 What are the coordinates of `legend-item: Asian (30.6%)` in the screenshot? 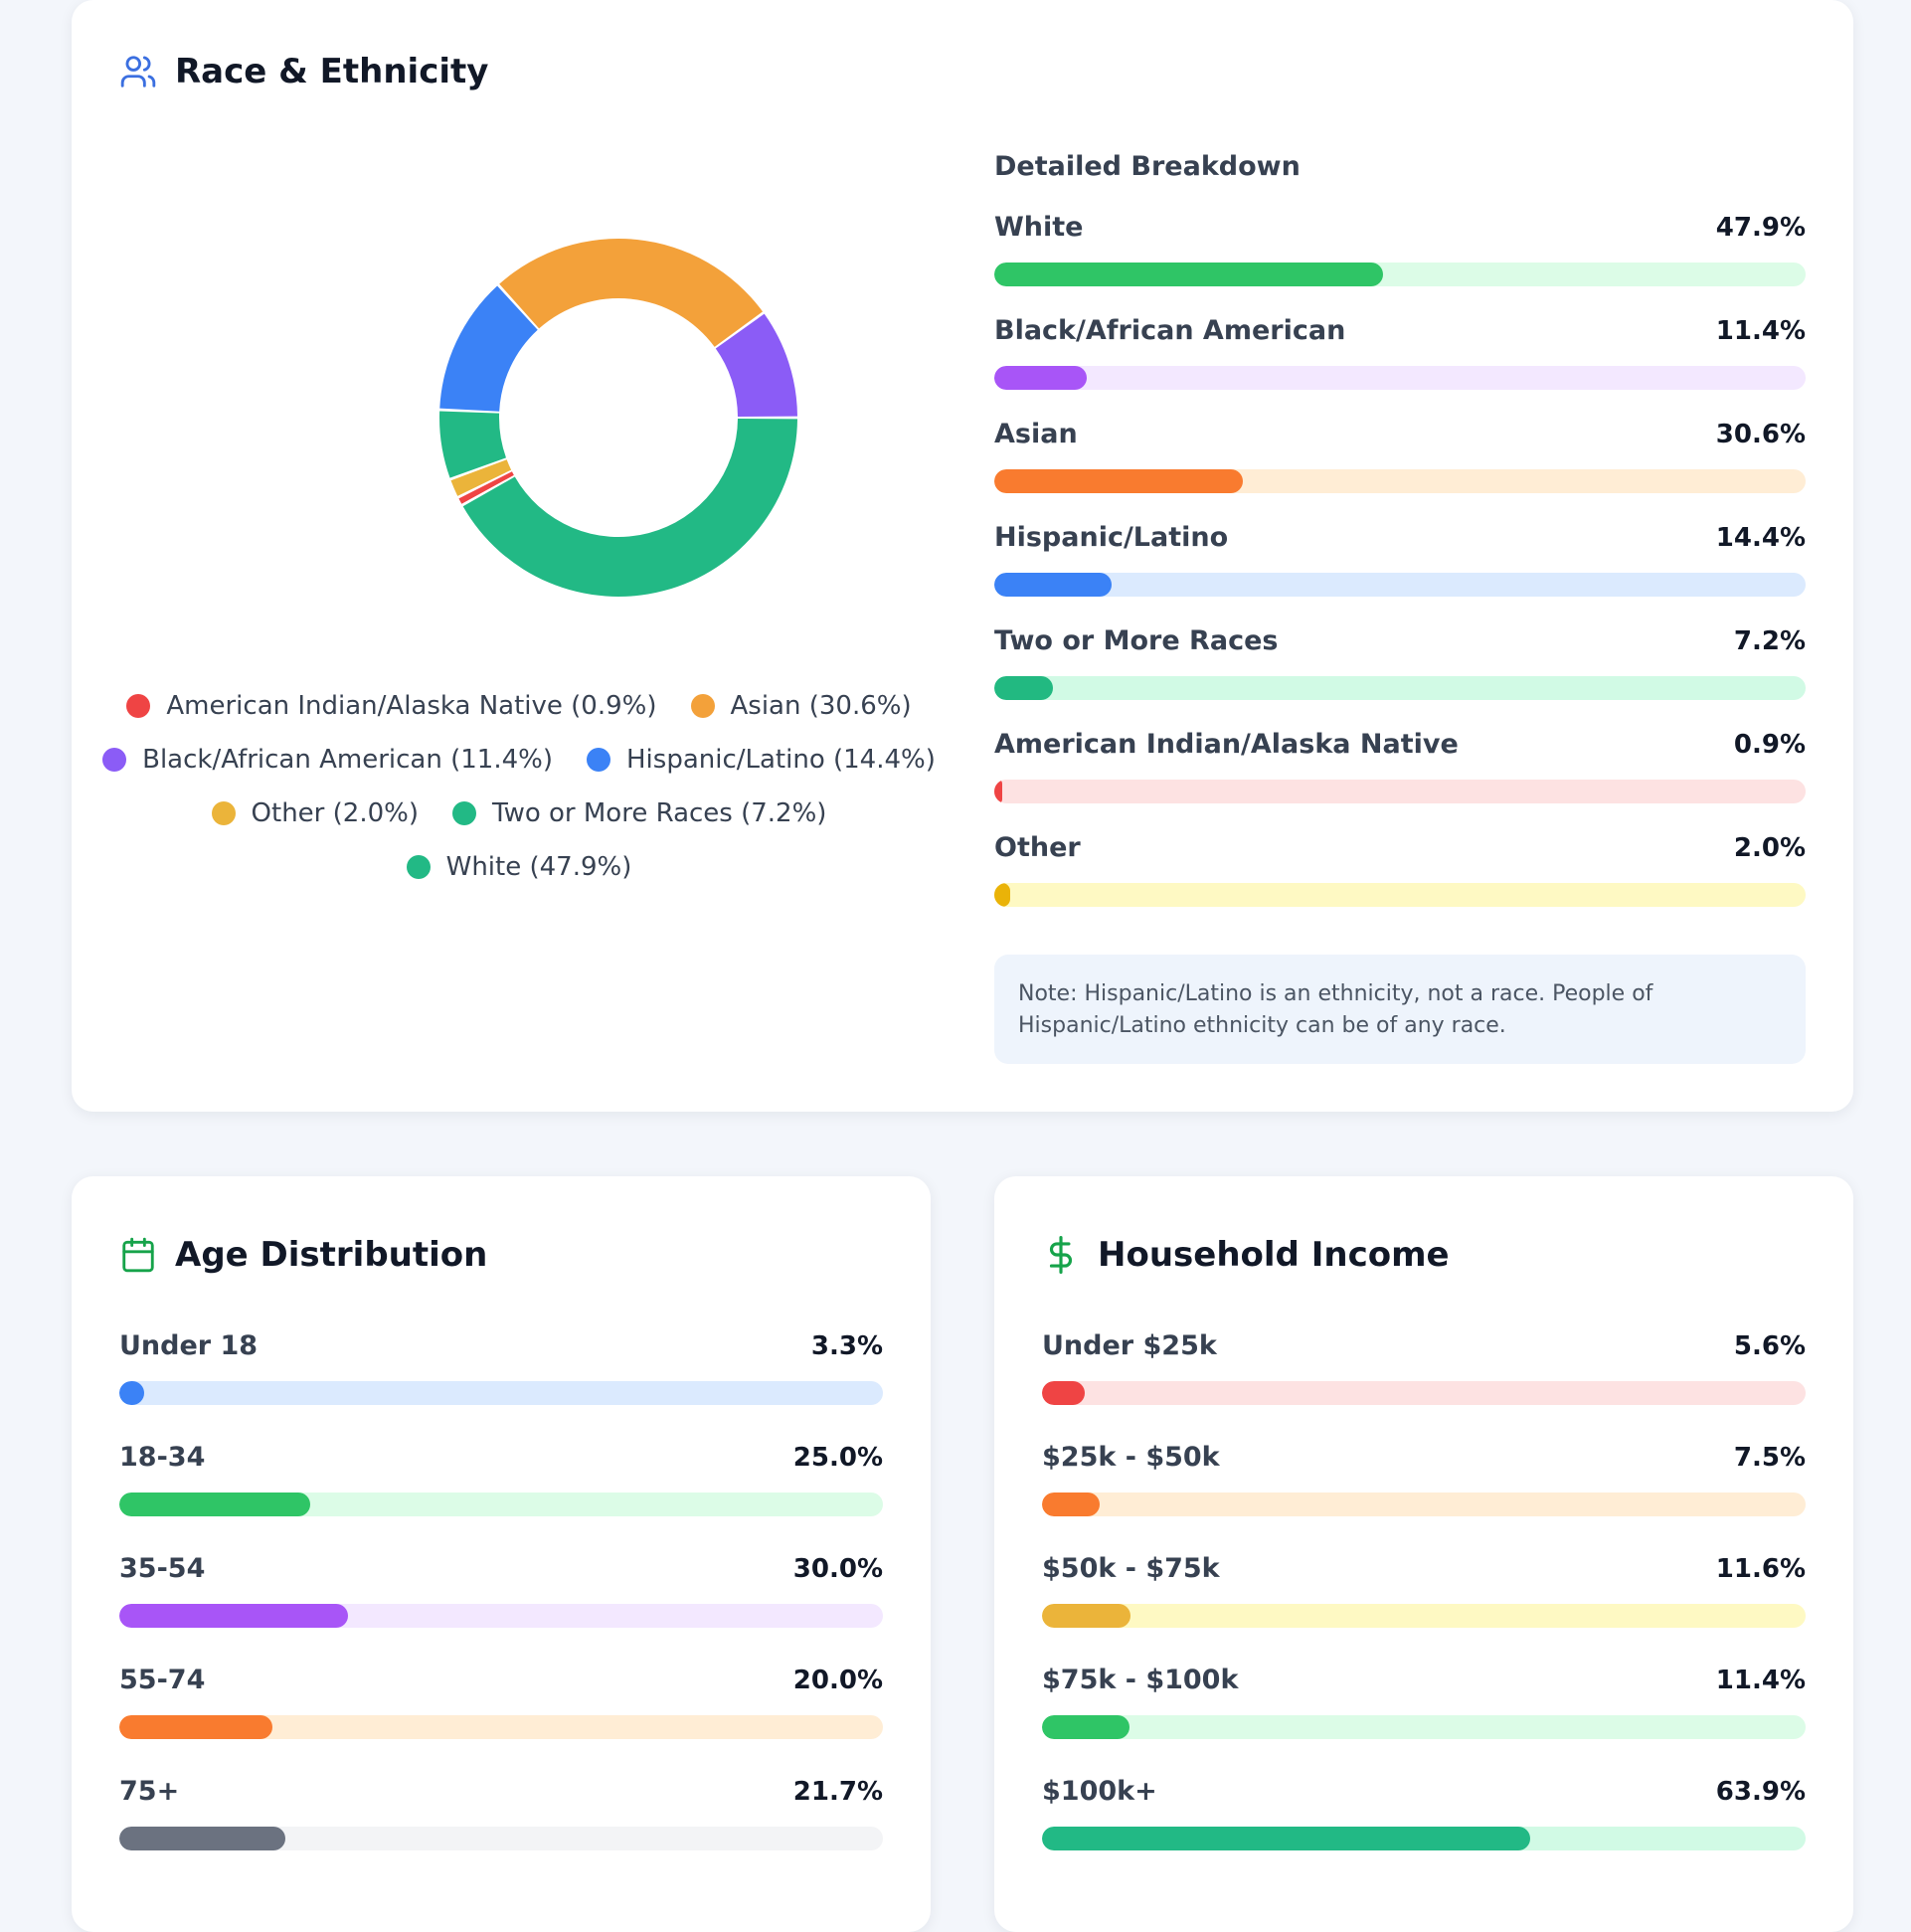 It's located at (801, 706).